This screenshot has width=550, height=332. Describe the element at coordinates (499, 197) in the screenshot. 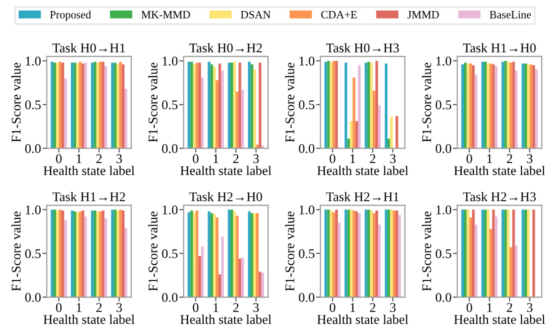

I see `chart-title: Task H2→H3` at that location.